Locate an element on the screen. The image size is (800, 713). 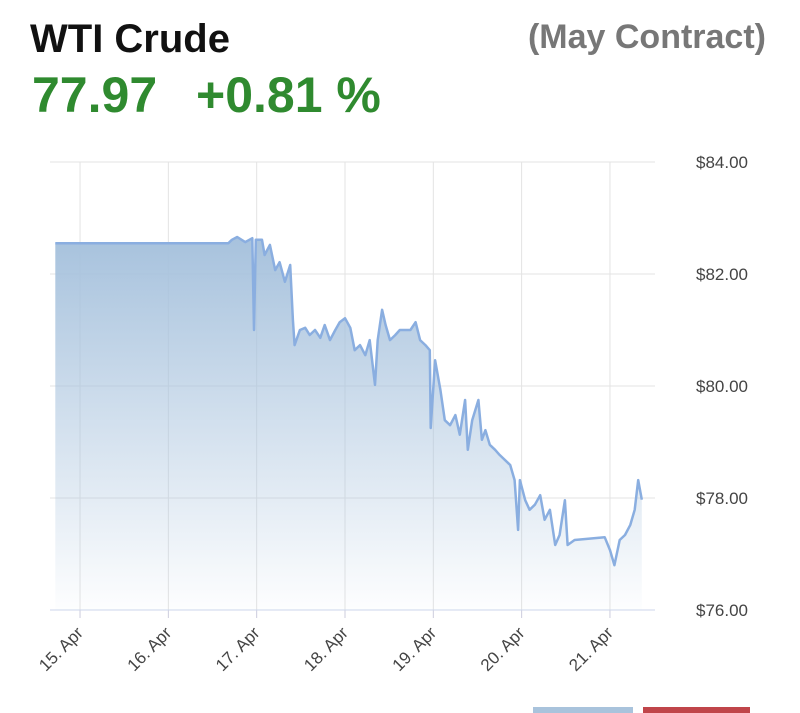
x-tick-label: 21. Apr is located at coordinates (591, 649).